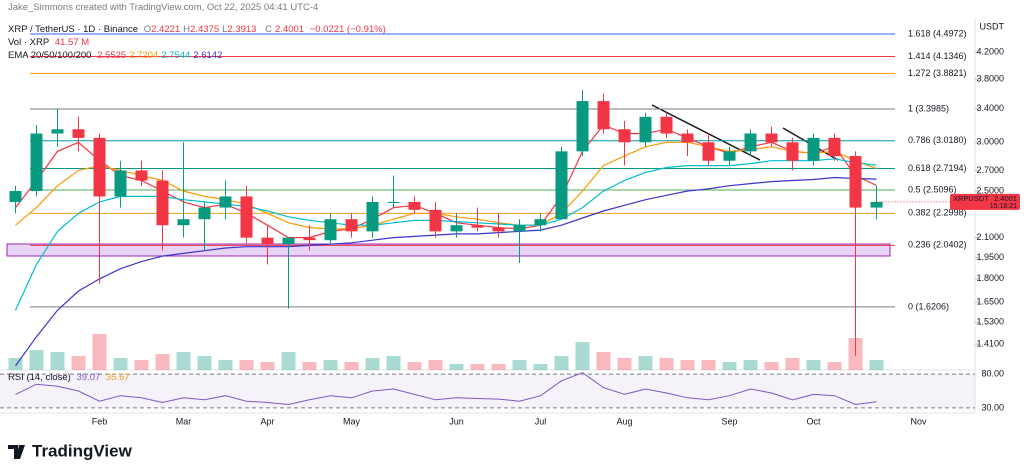 This screenshot has width=1024, height=473. I want to click on y-tick-label: 2.5000, so click(990, 190).